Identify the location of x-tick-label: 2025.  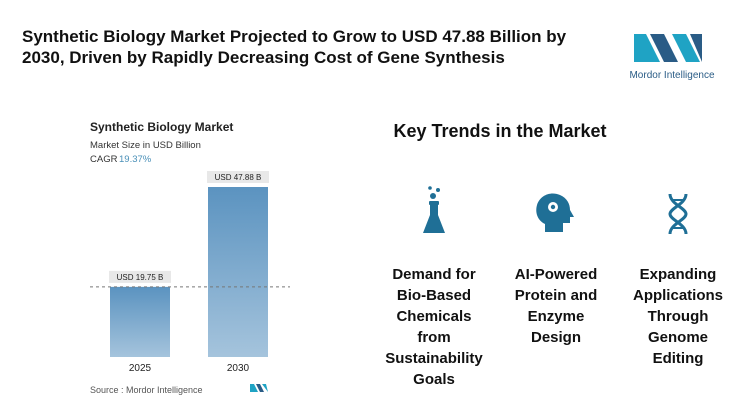
(140, 368).